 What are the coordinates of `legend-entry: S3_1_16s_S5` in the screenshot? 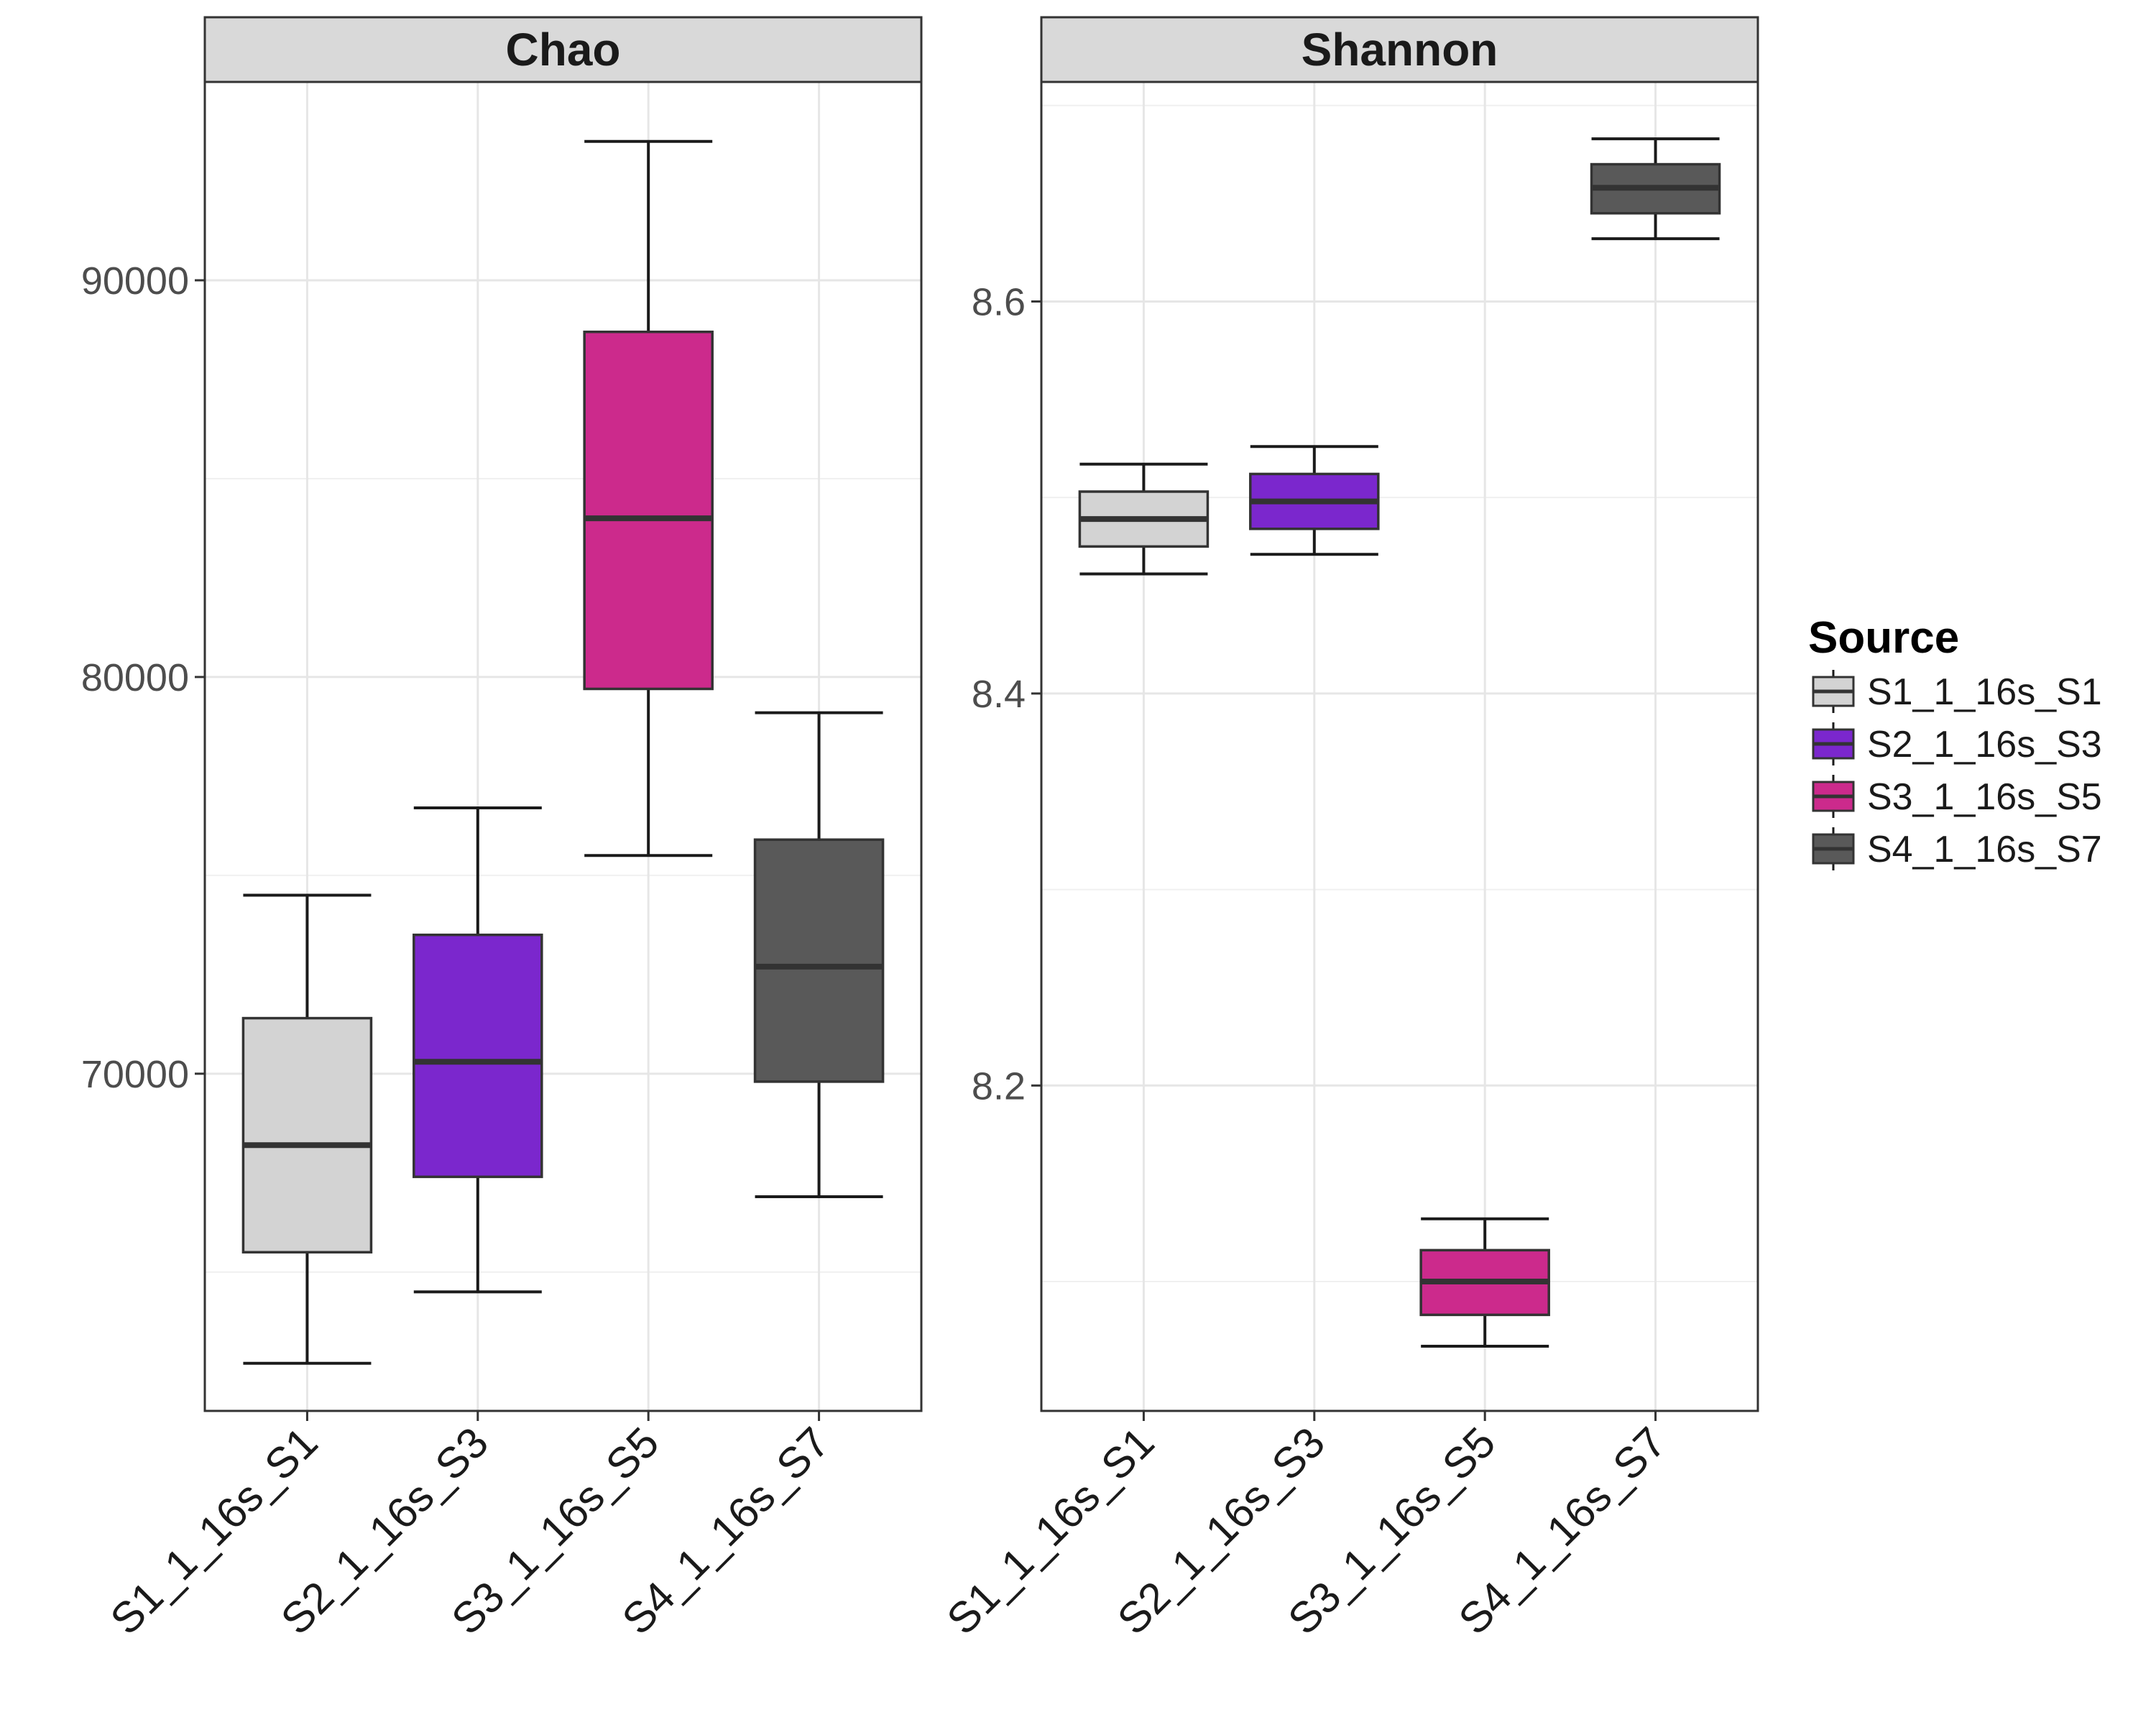 It's located at (1957, 796).